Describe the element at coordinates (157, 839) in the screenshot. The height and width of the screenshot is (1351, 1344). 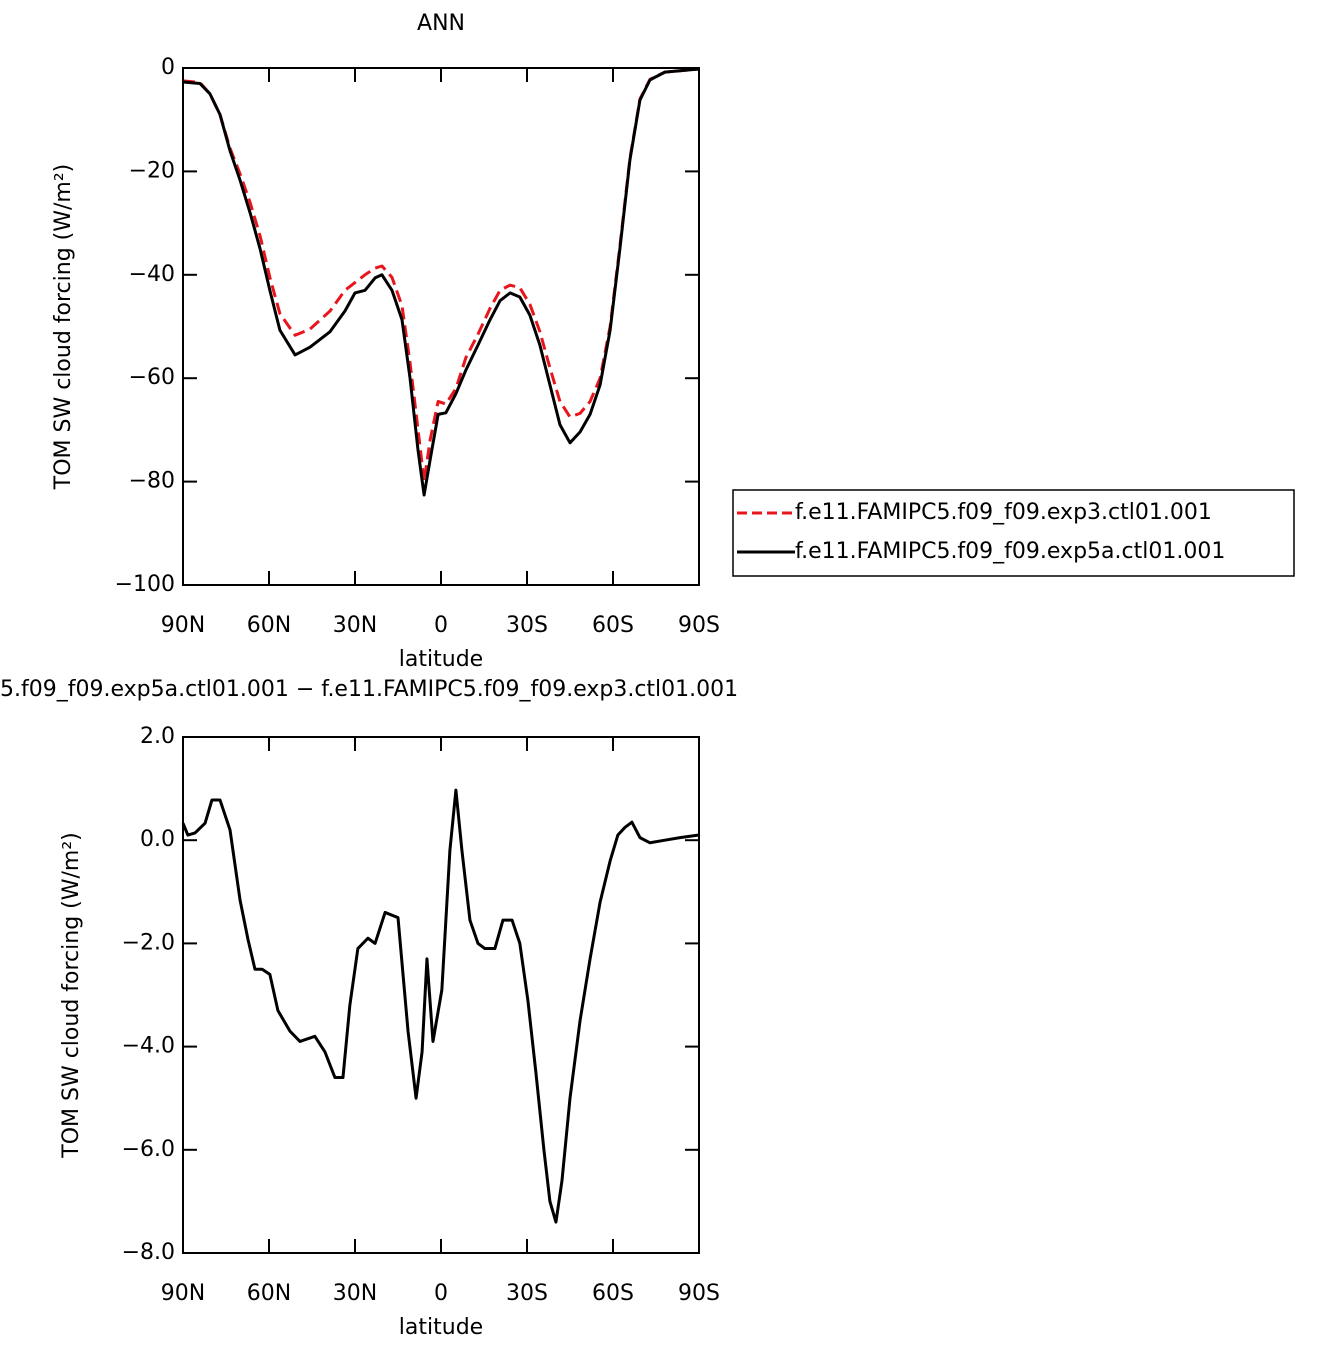
I see `y-tick-label: 0.0` at that location.